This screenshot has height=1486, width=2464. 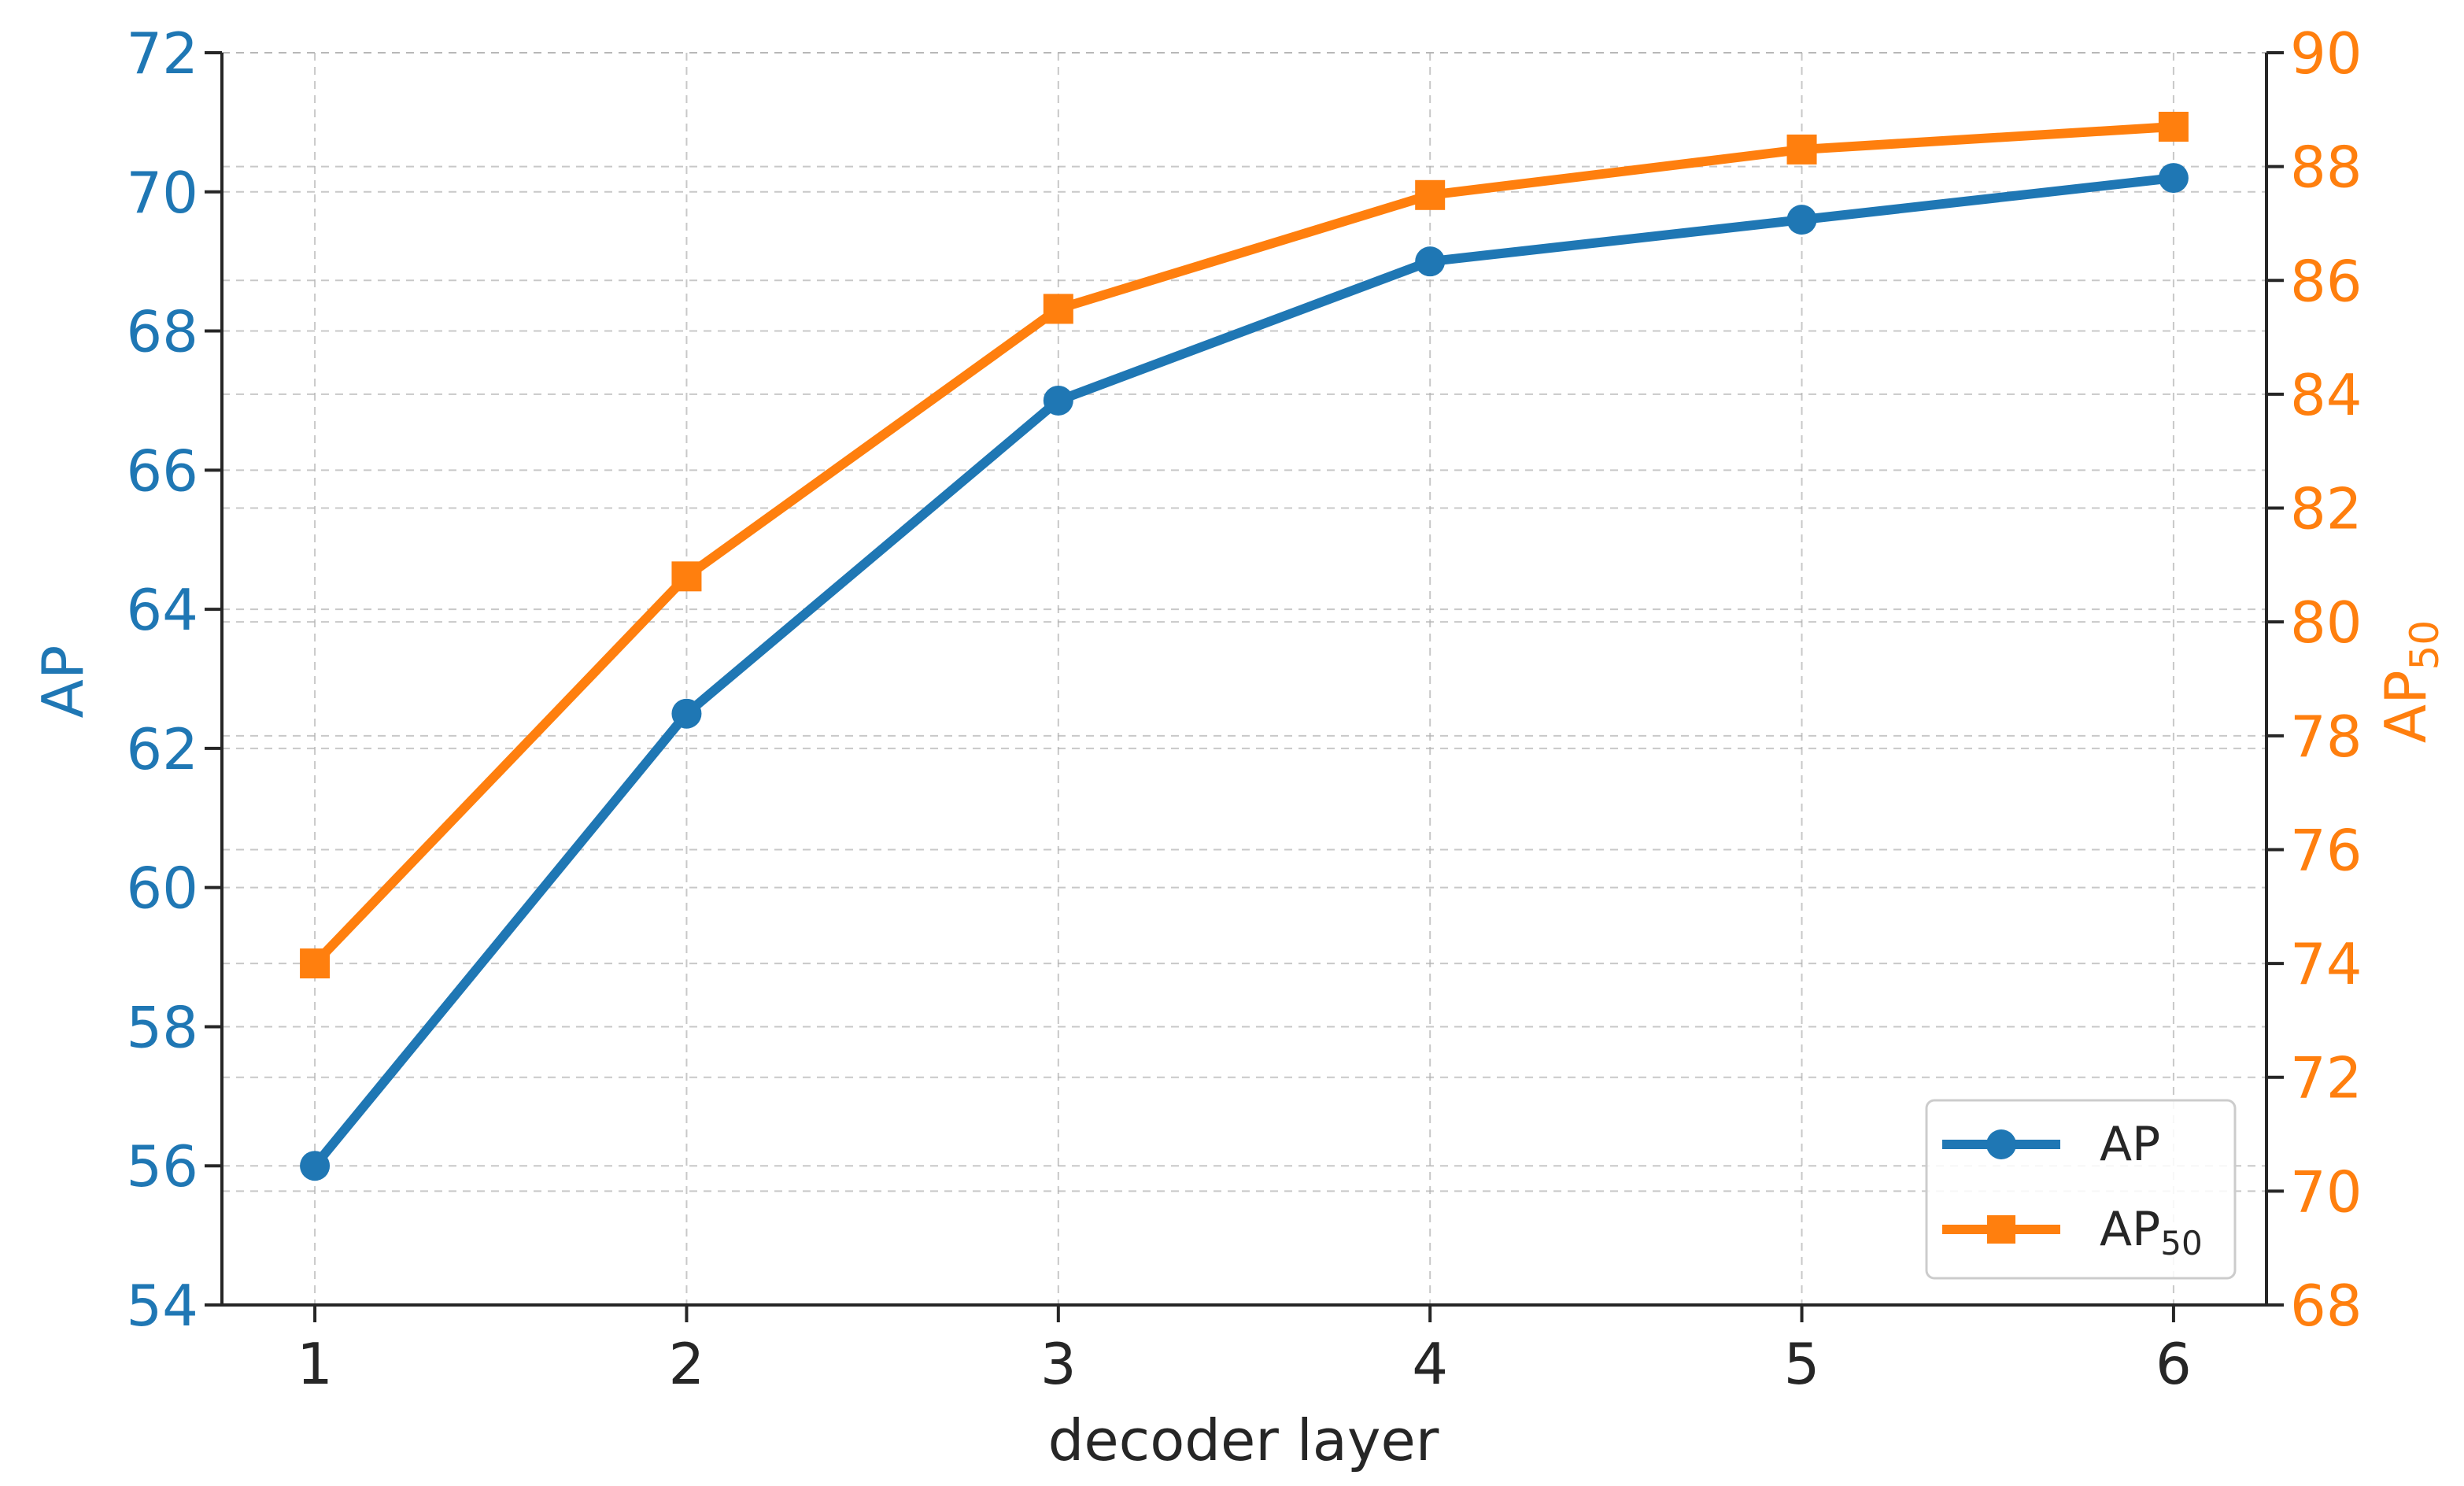 What do you see at coordinates (2081, 1189) in the screenshot?
I see `legend: AP AP50` at bounding box center [2081, 1189].